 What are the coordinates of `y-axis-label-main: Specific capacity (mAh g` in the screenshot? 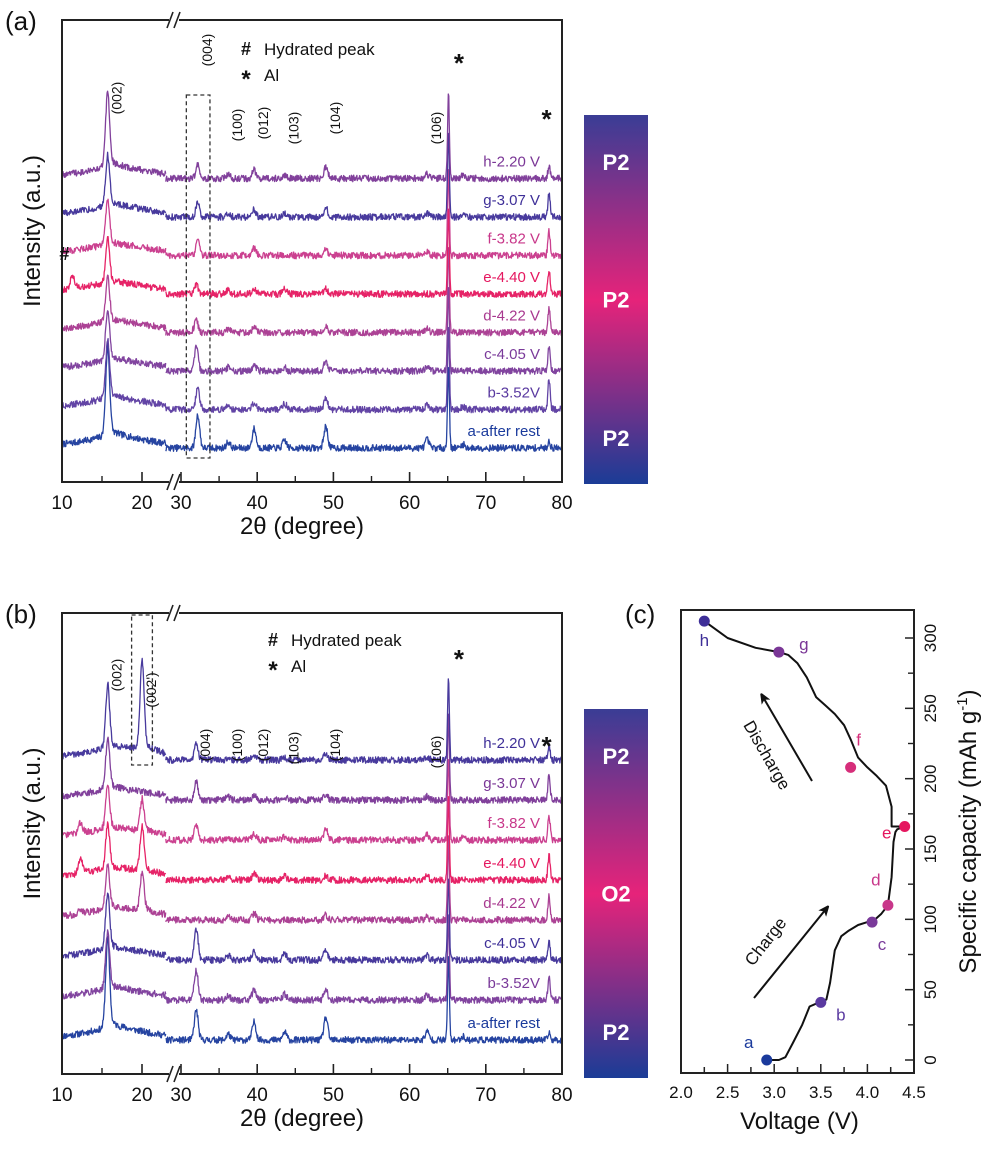 It's located at (968, 842).